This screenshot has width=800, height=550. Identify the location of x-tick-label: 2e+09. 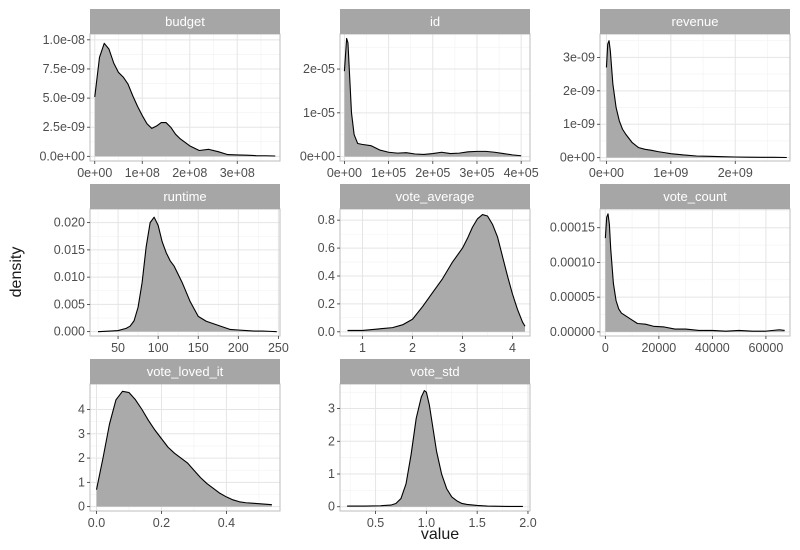
(735, 173).